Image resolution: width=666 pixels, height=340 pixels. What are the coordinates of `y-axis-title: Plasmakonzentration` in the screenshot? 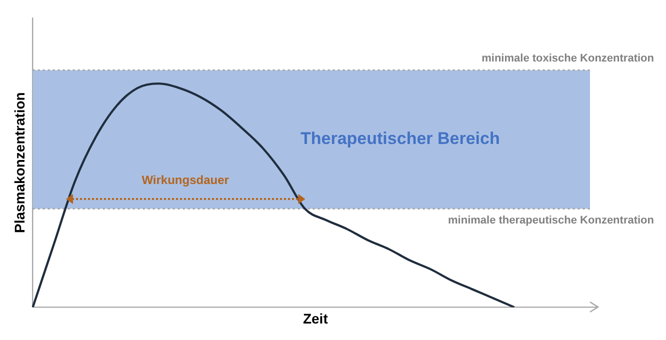 It's located at (19, 163).